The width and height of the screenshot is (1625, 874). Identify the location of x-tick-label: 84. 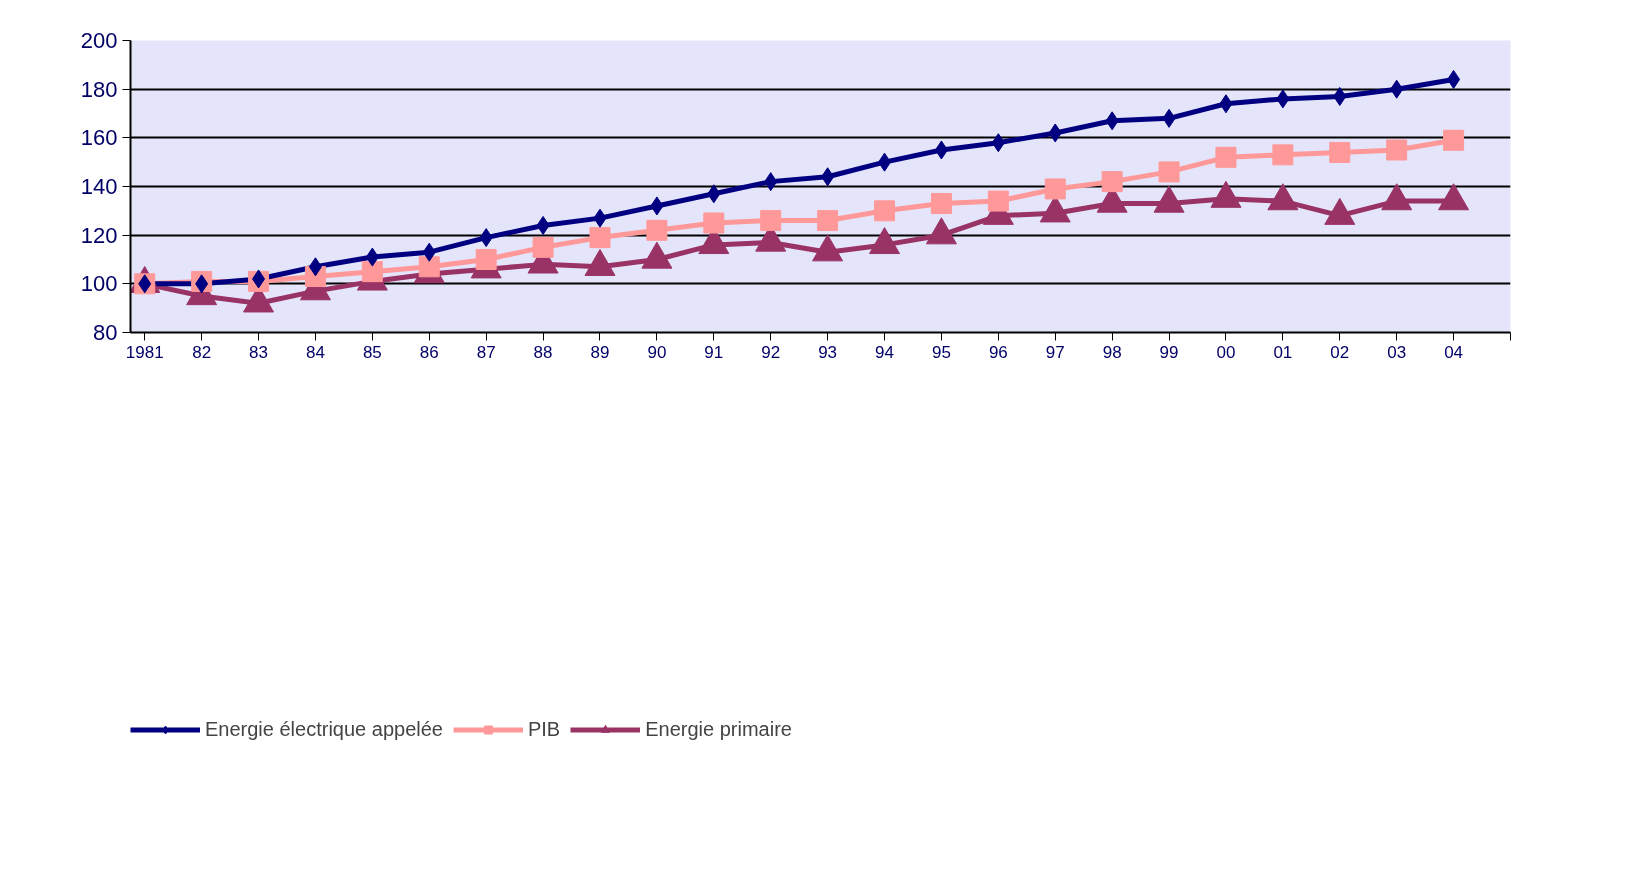
(315, 352).